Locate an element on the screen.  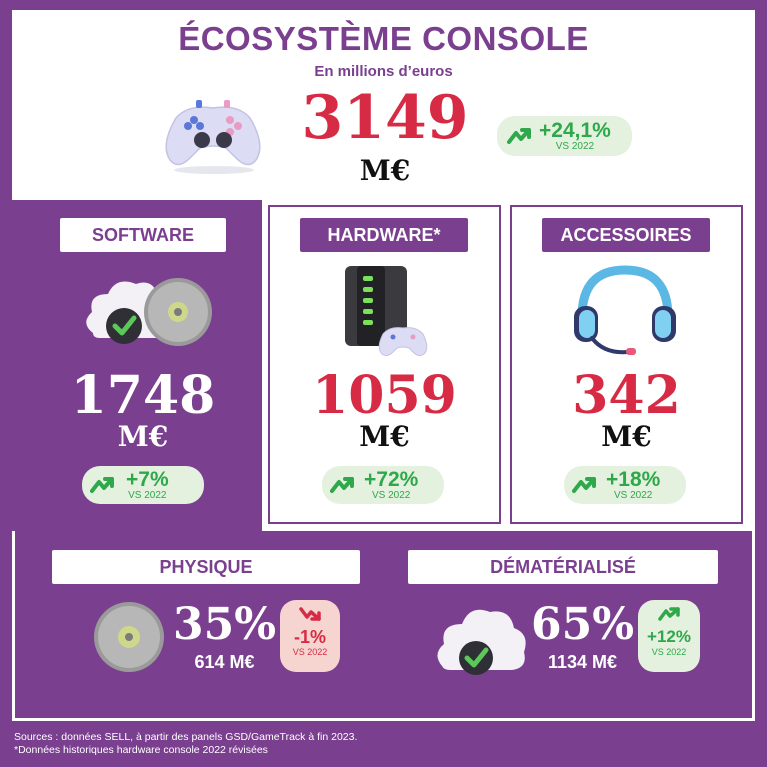
software-value: 1748 is located at coordinates (143, 395).